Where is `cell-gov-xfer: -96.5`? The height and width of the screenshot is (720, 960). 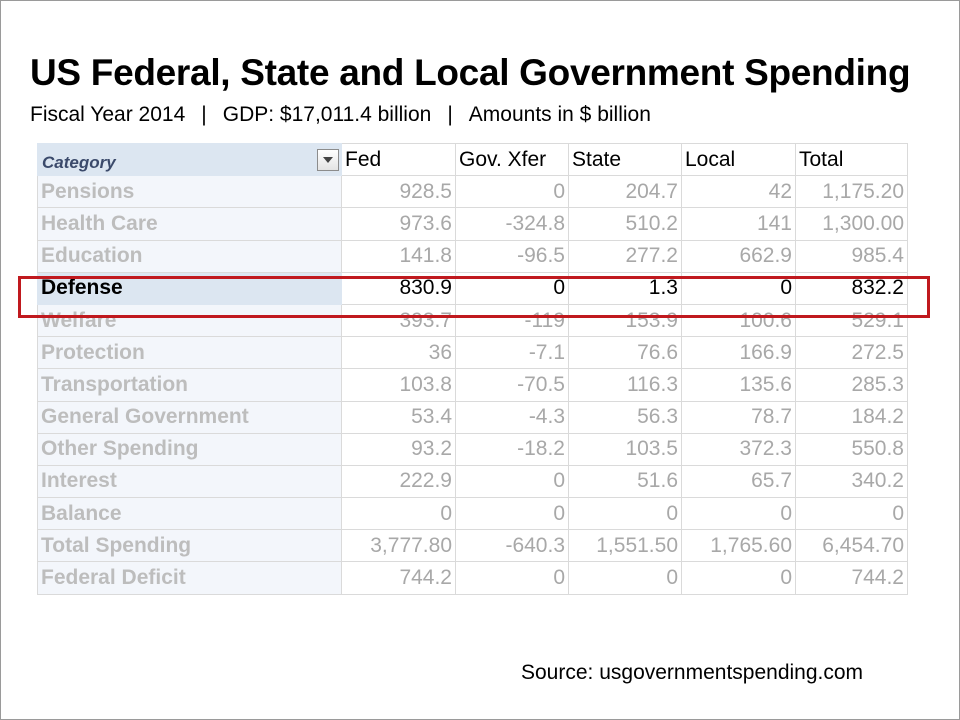
cell-gov-xfer: -96.5 is located at coordinates (512, 256).